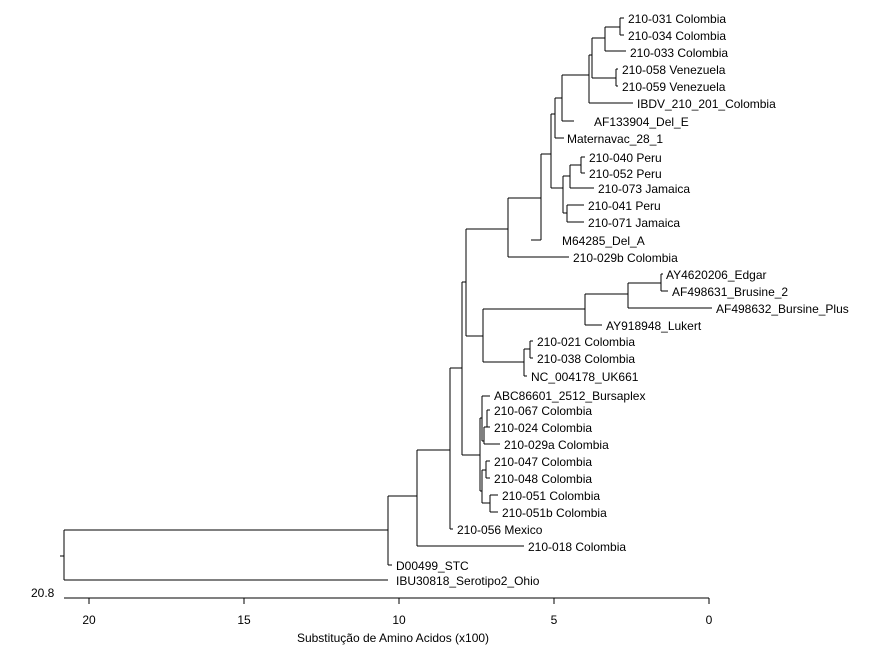 Image resolution: width=888 pixels, height=652 pixels. I want to click on axis-tick-label: 0, so click(709, 620).